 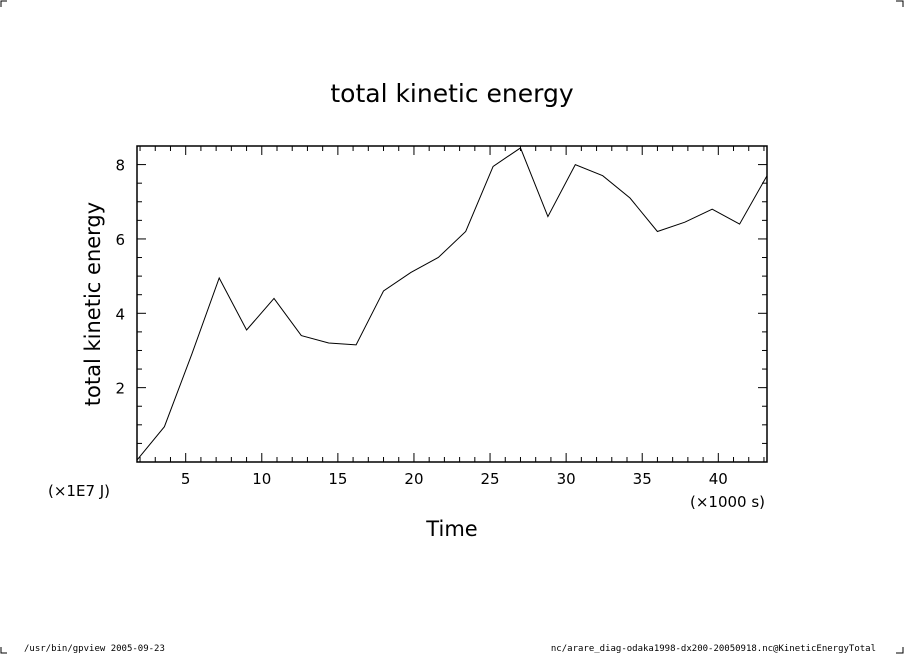 I want to click on x-tick-label: 25, so click(x=489, y=479).